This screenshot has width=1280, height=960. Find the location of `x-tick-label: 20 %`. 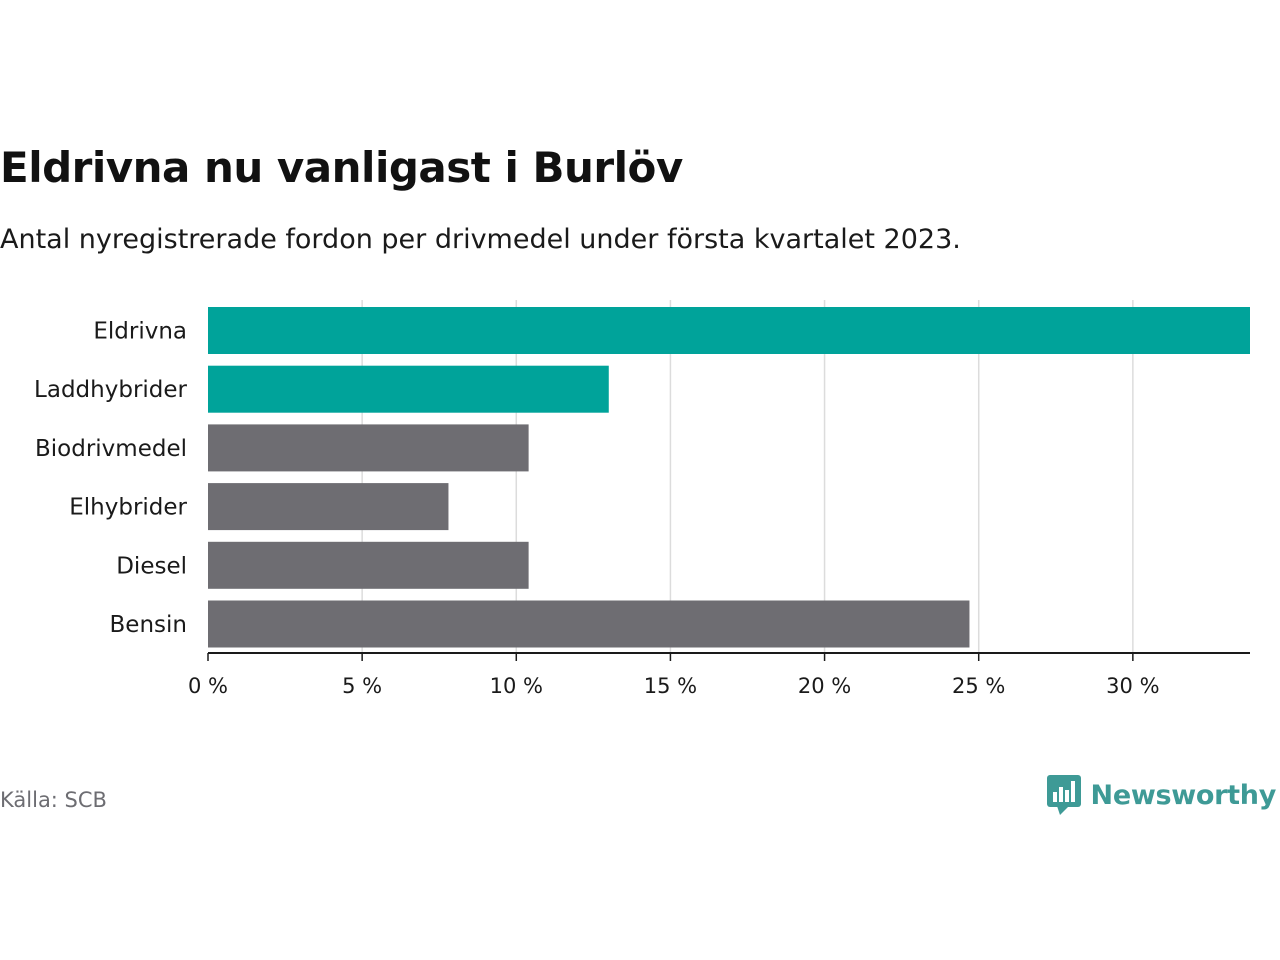

x-tick-label: 20 % is located at coordinates (824, 686).